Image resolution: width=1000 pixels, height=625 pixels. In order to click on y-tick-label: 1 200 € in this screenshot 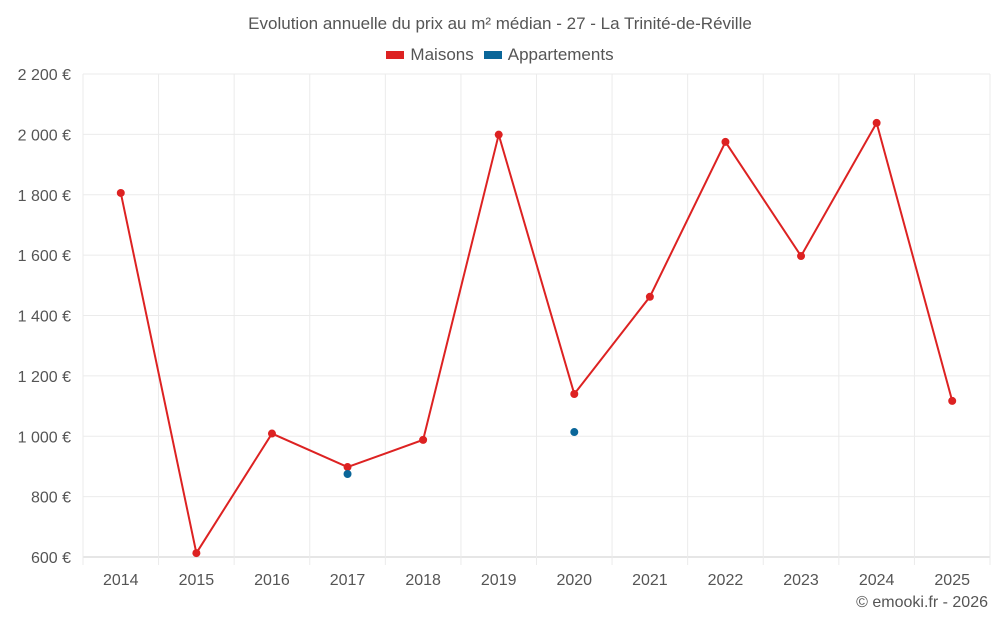, I will do `click(44, 377)`.